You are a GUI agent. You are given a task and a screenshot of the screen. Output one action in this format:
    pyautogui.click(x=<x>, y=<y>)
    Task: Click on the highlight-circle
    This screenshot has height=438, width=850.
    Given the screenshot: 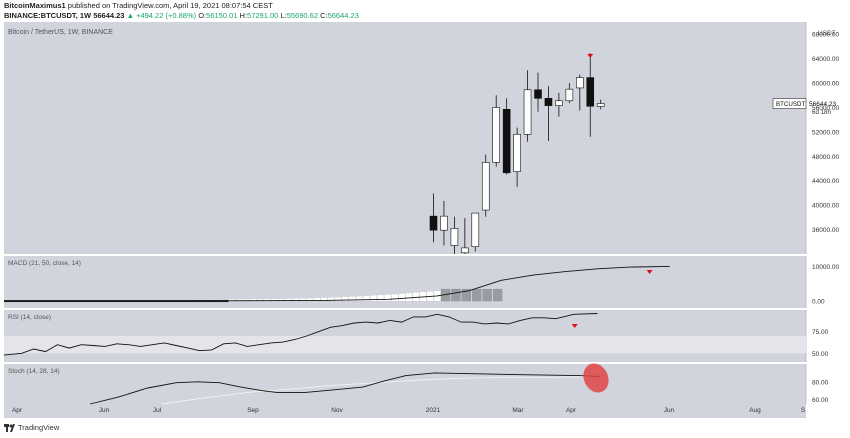 What is the action you would take?
    pyautogui.click(x=596, y=378)
    